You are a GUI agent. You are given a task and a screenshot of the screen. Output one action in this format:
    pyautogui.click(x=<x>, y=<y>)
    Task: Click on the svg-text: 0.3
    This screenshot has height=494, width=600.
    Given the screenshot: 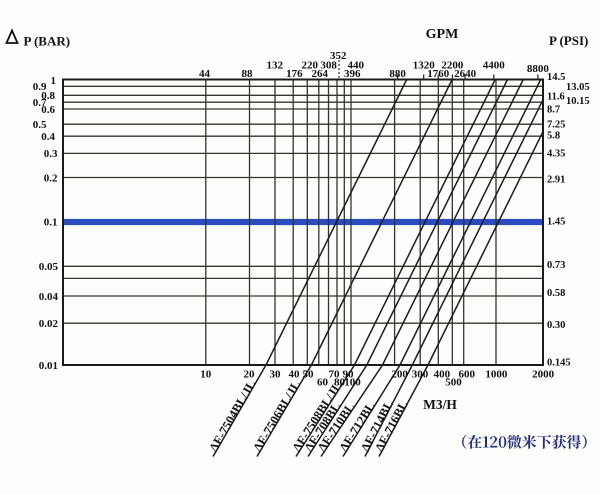 What is the action you would take?
    pyautogui.click(x=51, y=154)
    